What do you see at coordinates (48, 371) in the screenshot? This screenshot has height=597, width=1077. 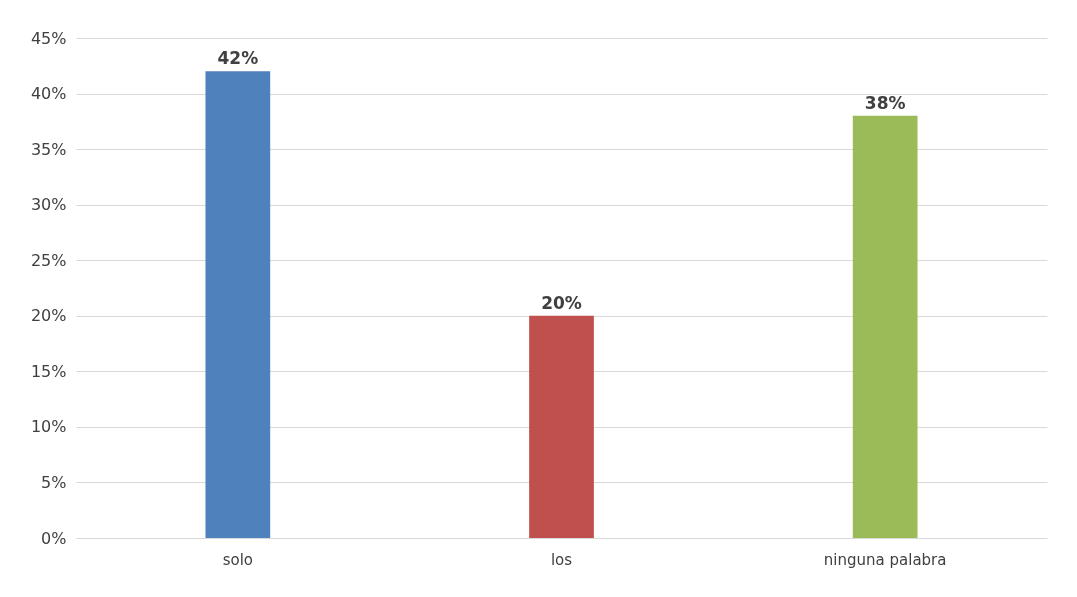 I see `y-tick-label: 15%` at bounding box center [48, 371].